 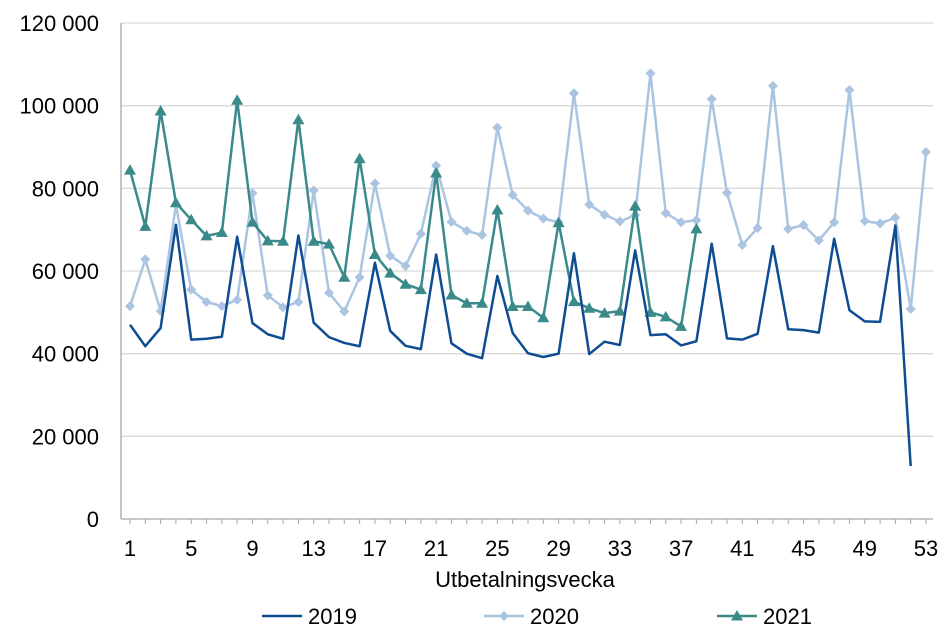 What do you see at coordinates (803, 548) in the screenshot?
I see `x-tick-label: 45` at bounding box center [803, 548].